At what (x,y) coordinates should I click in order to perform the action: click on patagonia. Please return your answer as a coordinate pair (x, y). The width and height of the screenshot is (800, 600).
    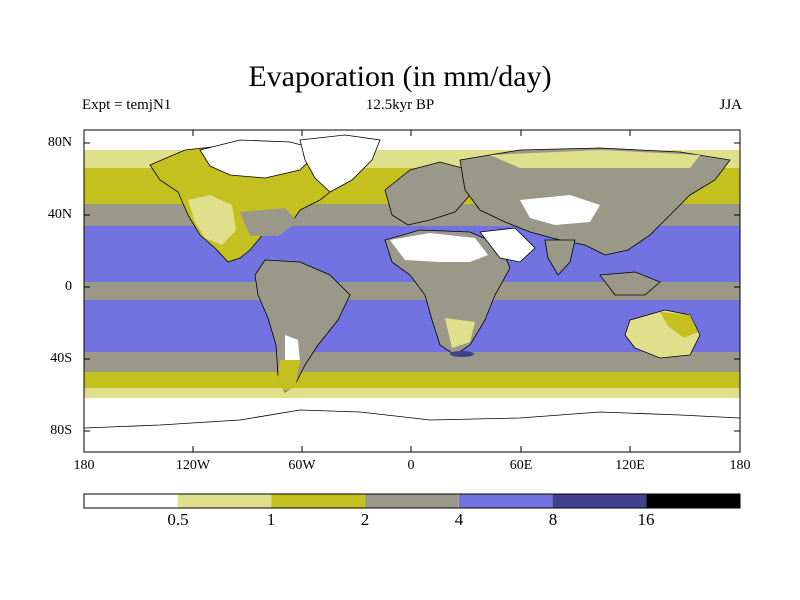
    Looking at the image, I should click on (289, 376).